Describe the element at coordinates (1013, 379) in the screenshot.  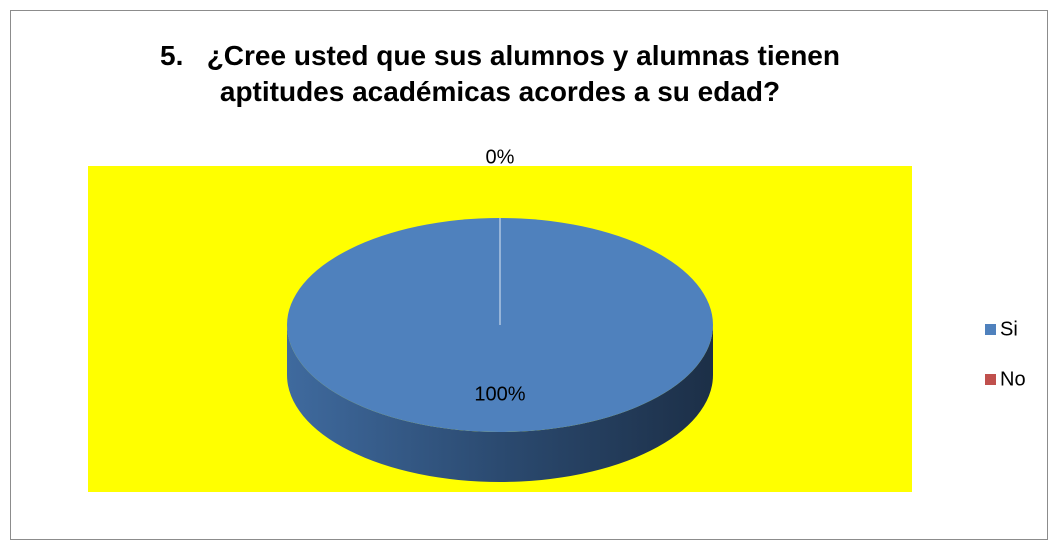
I see `legend-label: No` at that location.